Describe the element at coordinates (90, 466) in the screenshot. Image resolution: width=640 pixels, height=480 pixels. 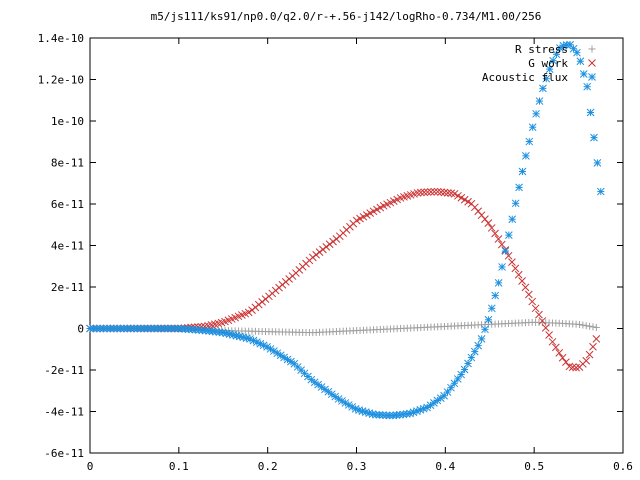
I see `x-tick-label: 0` at that location.